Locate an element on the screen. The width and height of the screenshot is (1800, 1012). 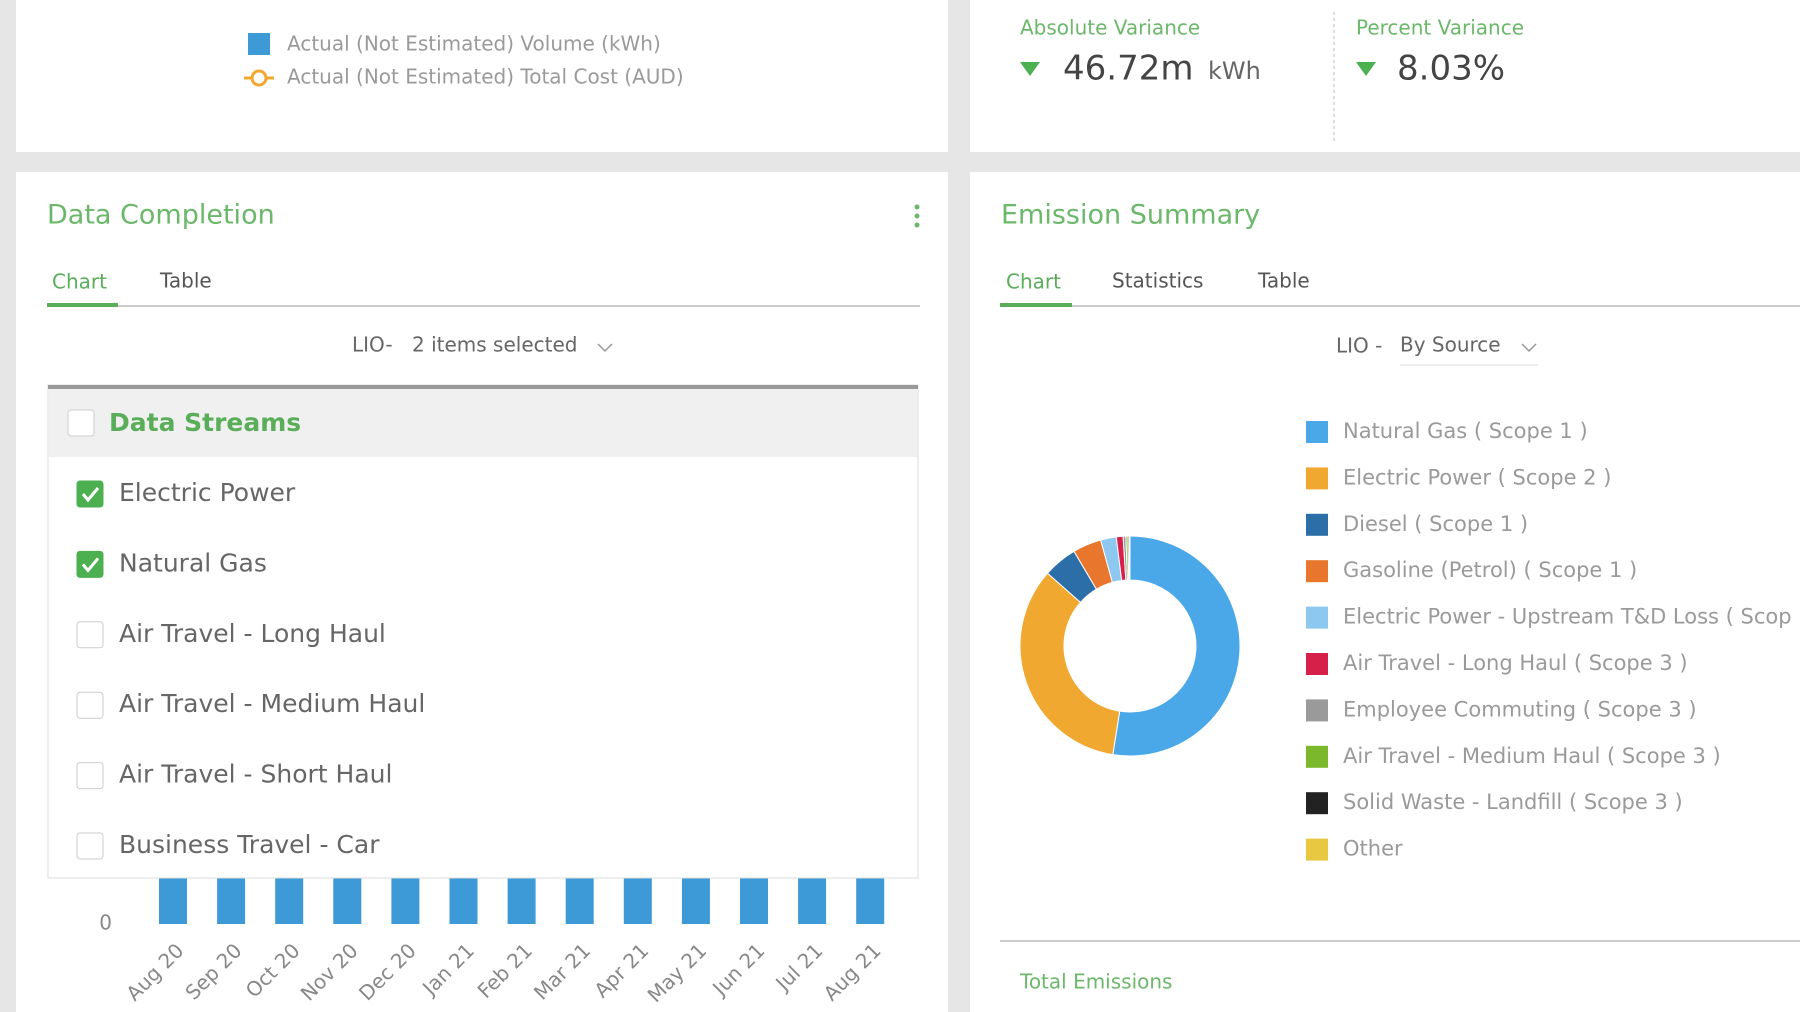
card-title: Emission Summary is located at coordinates (1130, 215).